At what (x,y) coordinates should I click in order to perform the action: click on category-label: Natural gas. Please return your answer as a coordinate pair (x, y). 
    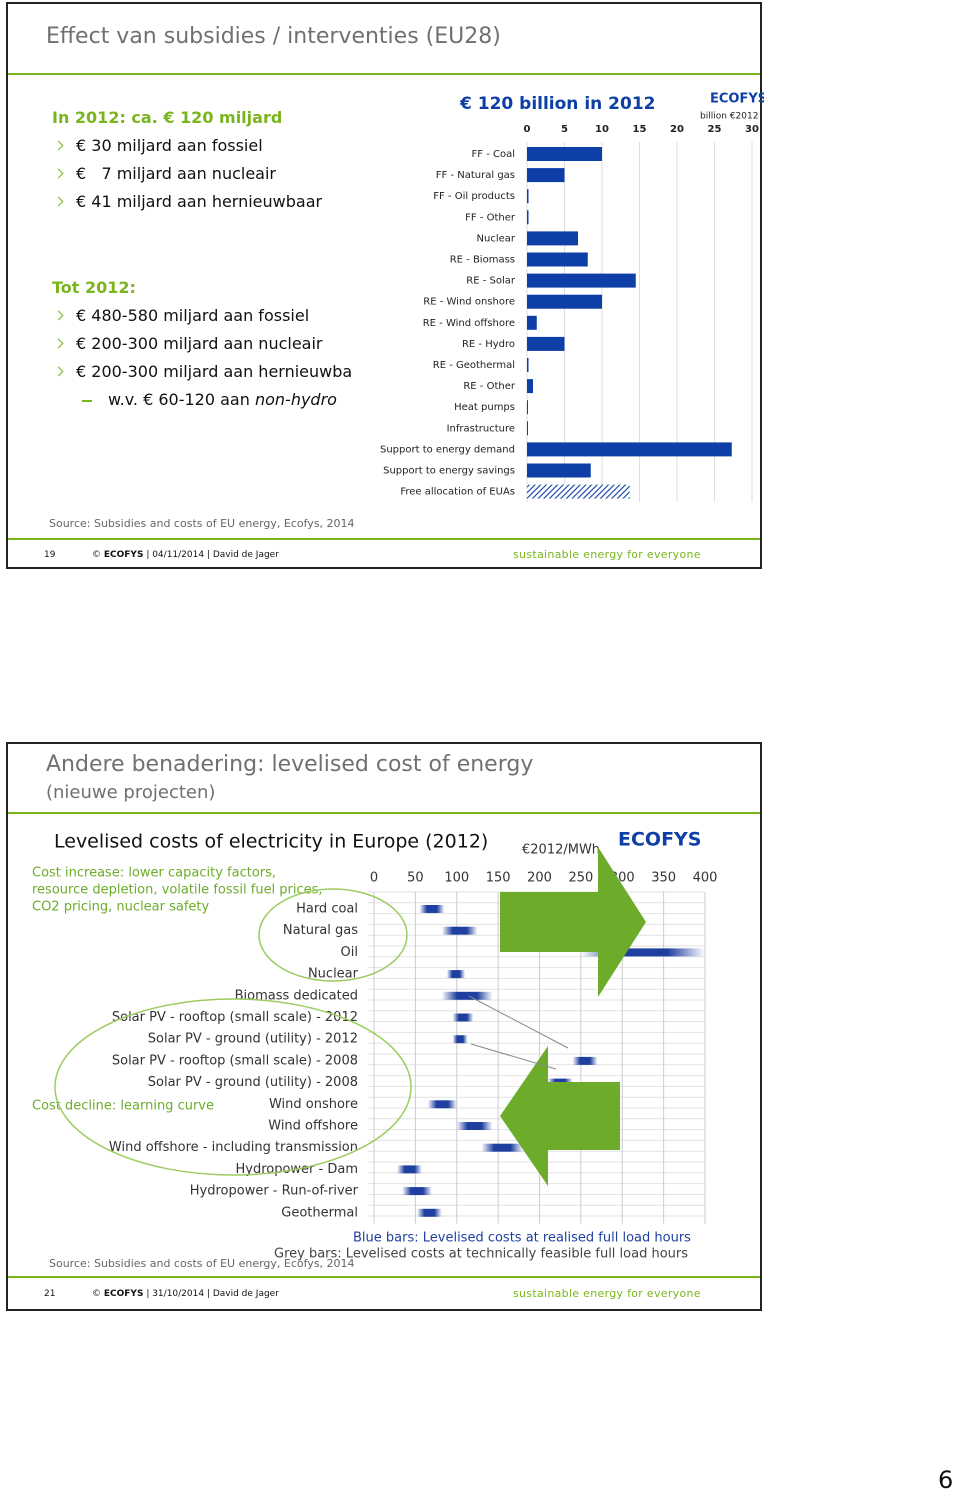
    Looking at the image, I should click on (320, 930).